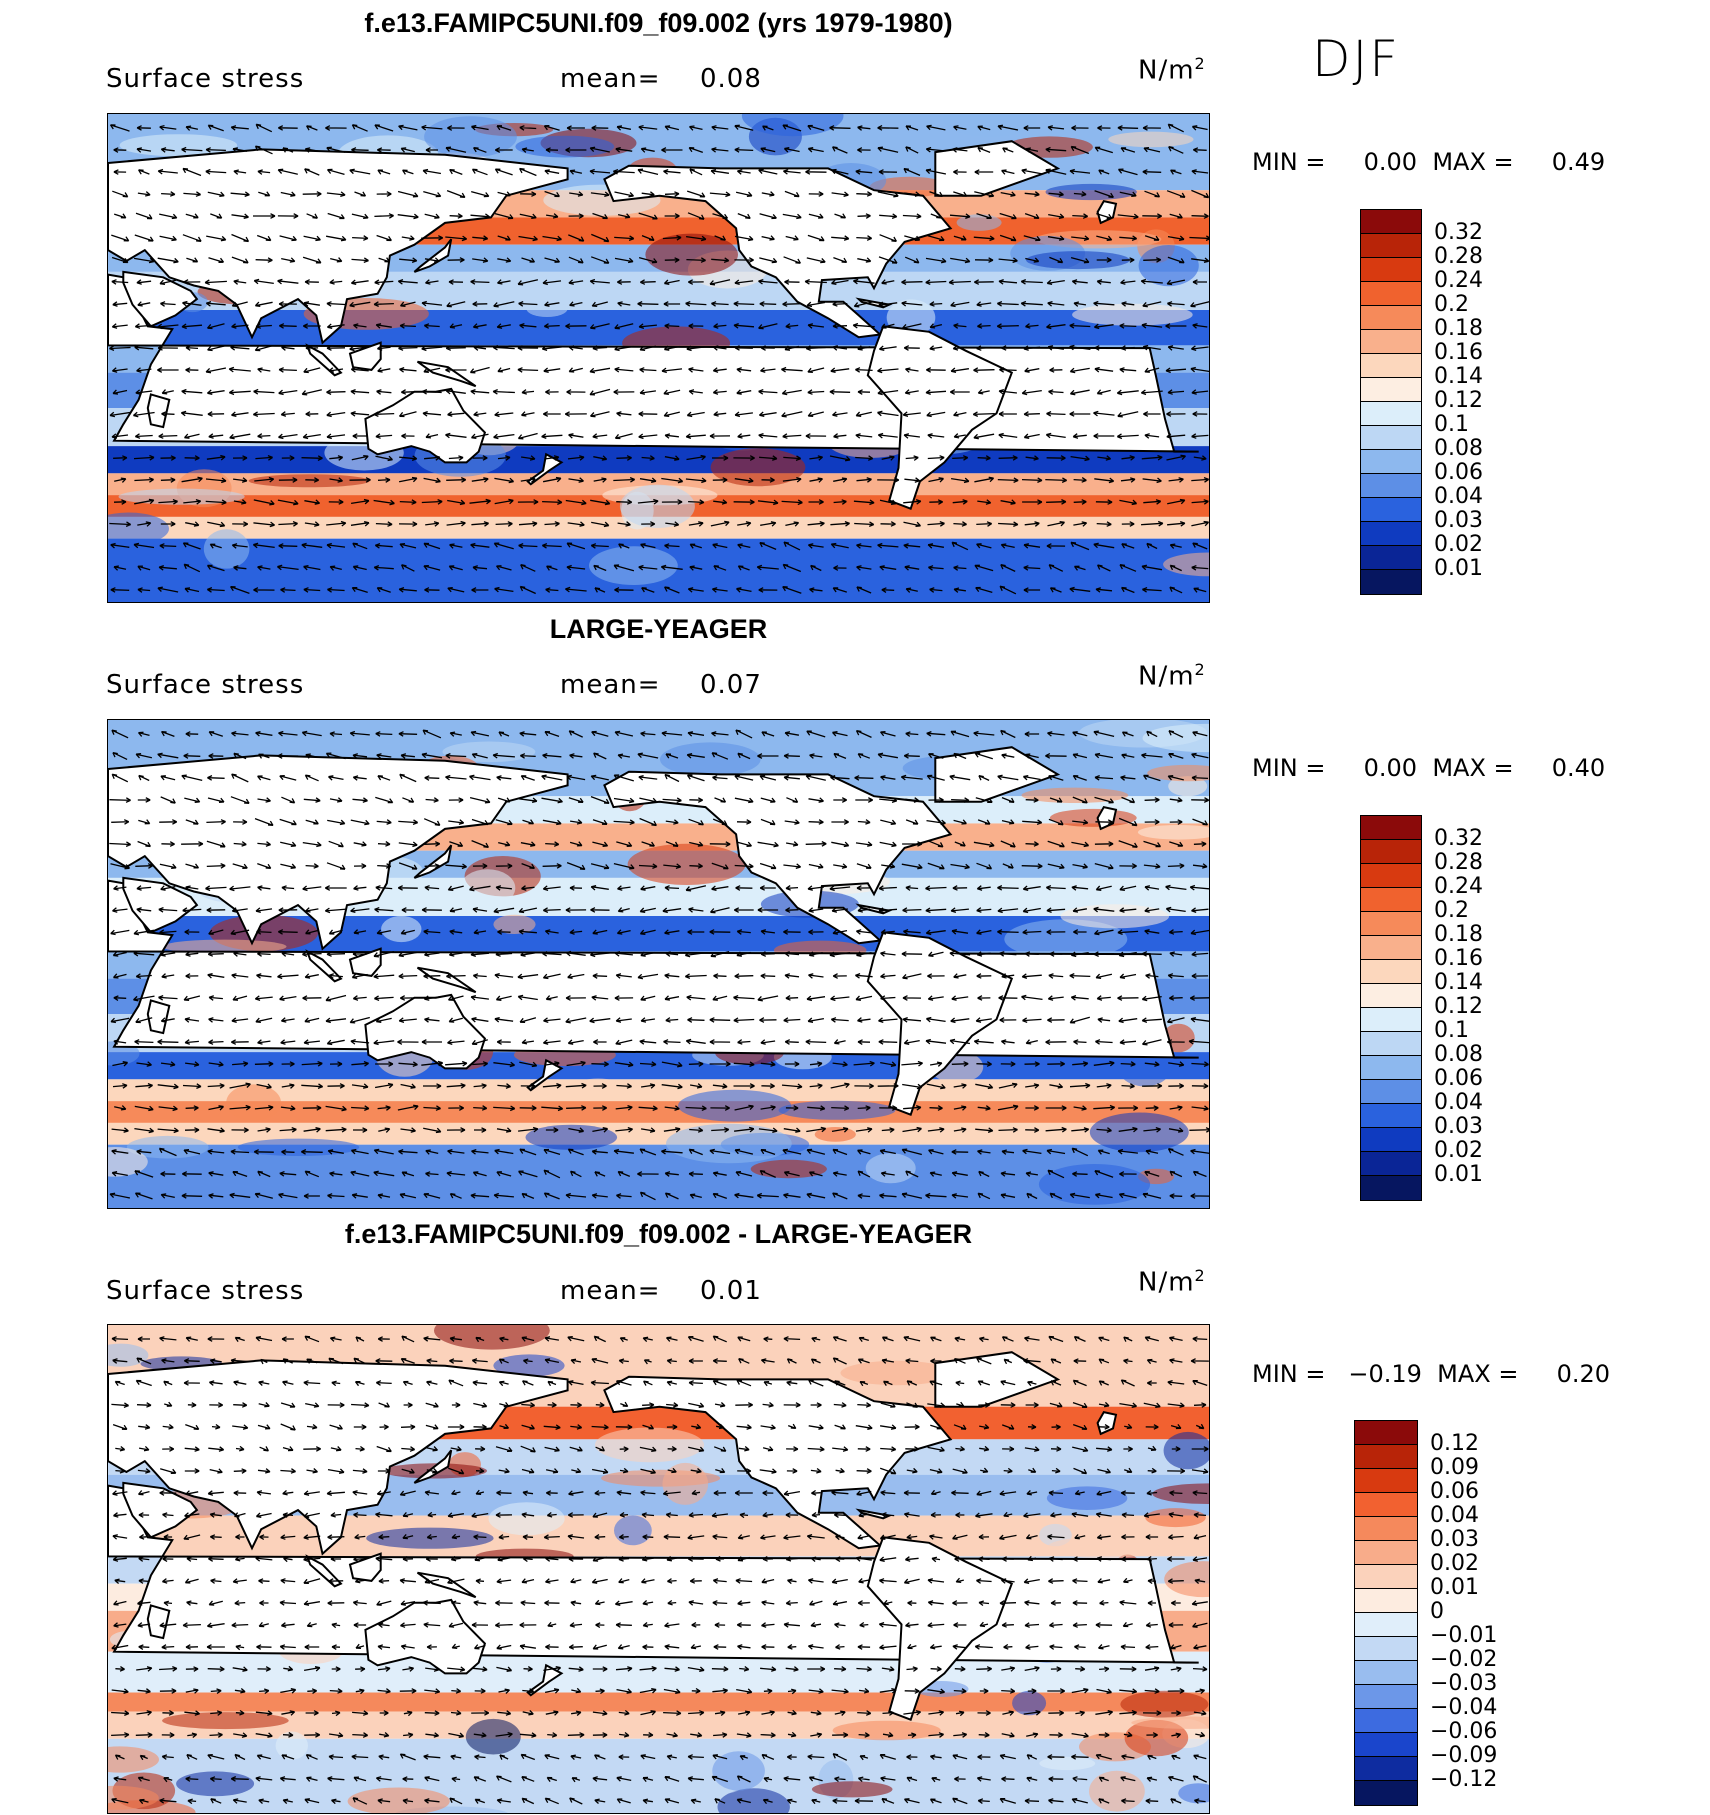 This screenshot has width=1710, height=1815. I want to click on stress-band, so click(658, 1112).